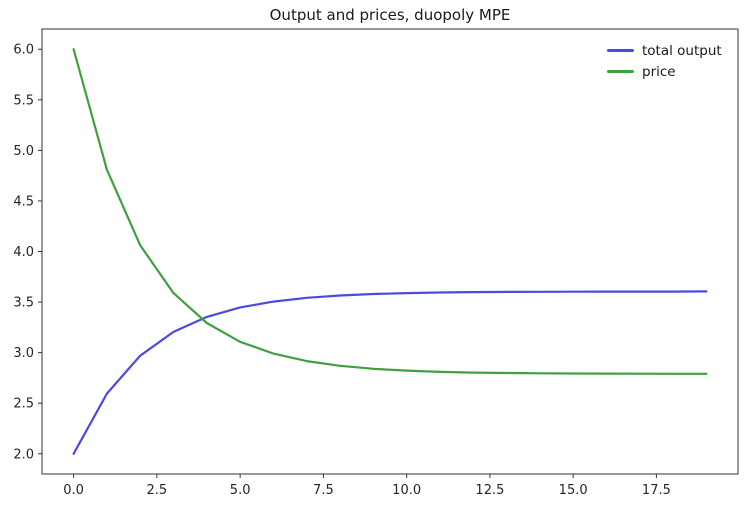 Image resolution: width=749 pixels, height=510 pixels. Describe the element at coordinates (620, 50) in the screenshot. I see `total-output-line-swatch` at that location.